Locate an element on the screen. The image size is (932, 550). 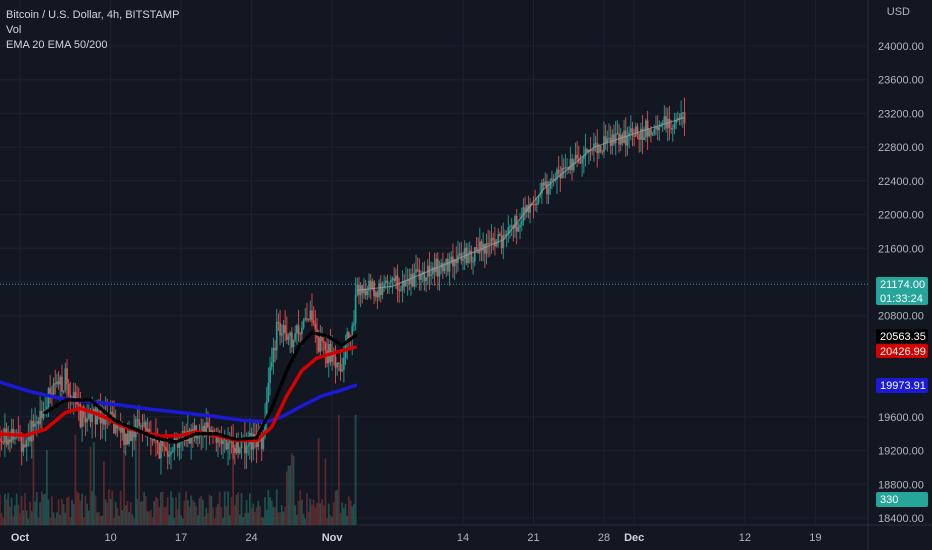
volume-badge is located at coordinates (902, 499).